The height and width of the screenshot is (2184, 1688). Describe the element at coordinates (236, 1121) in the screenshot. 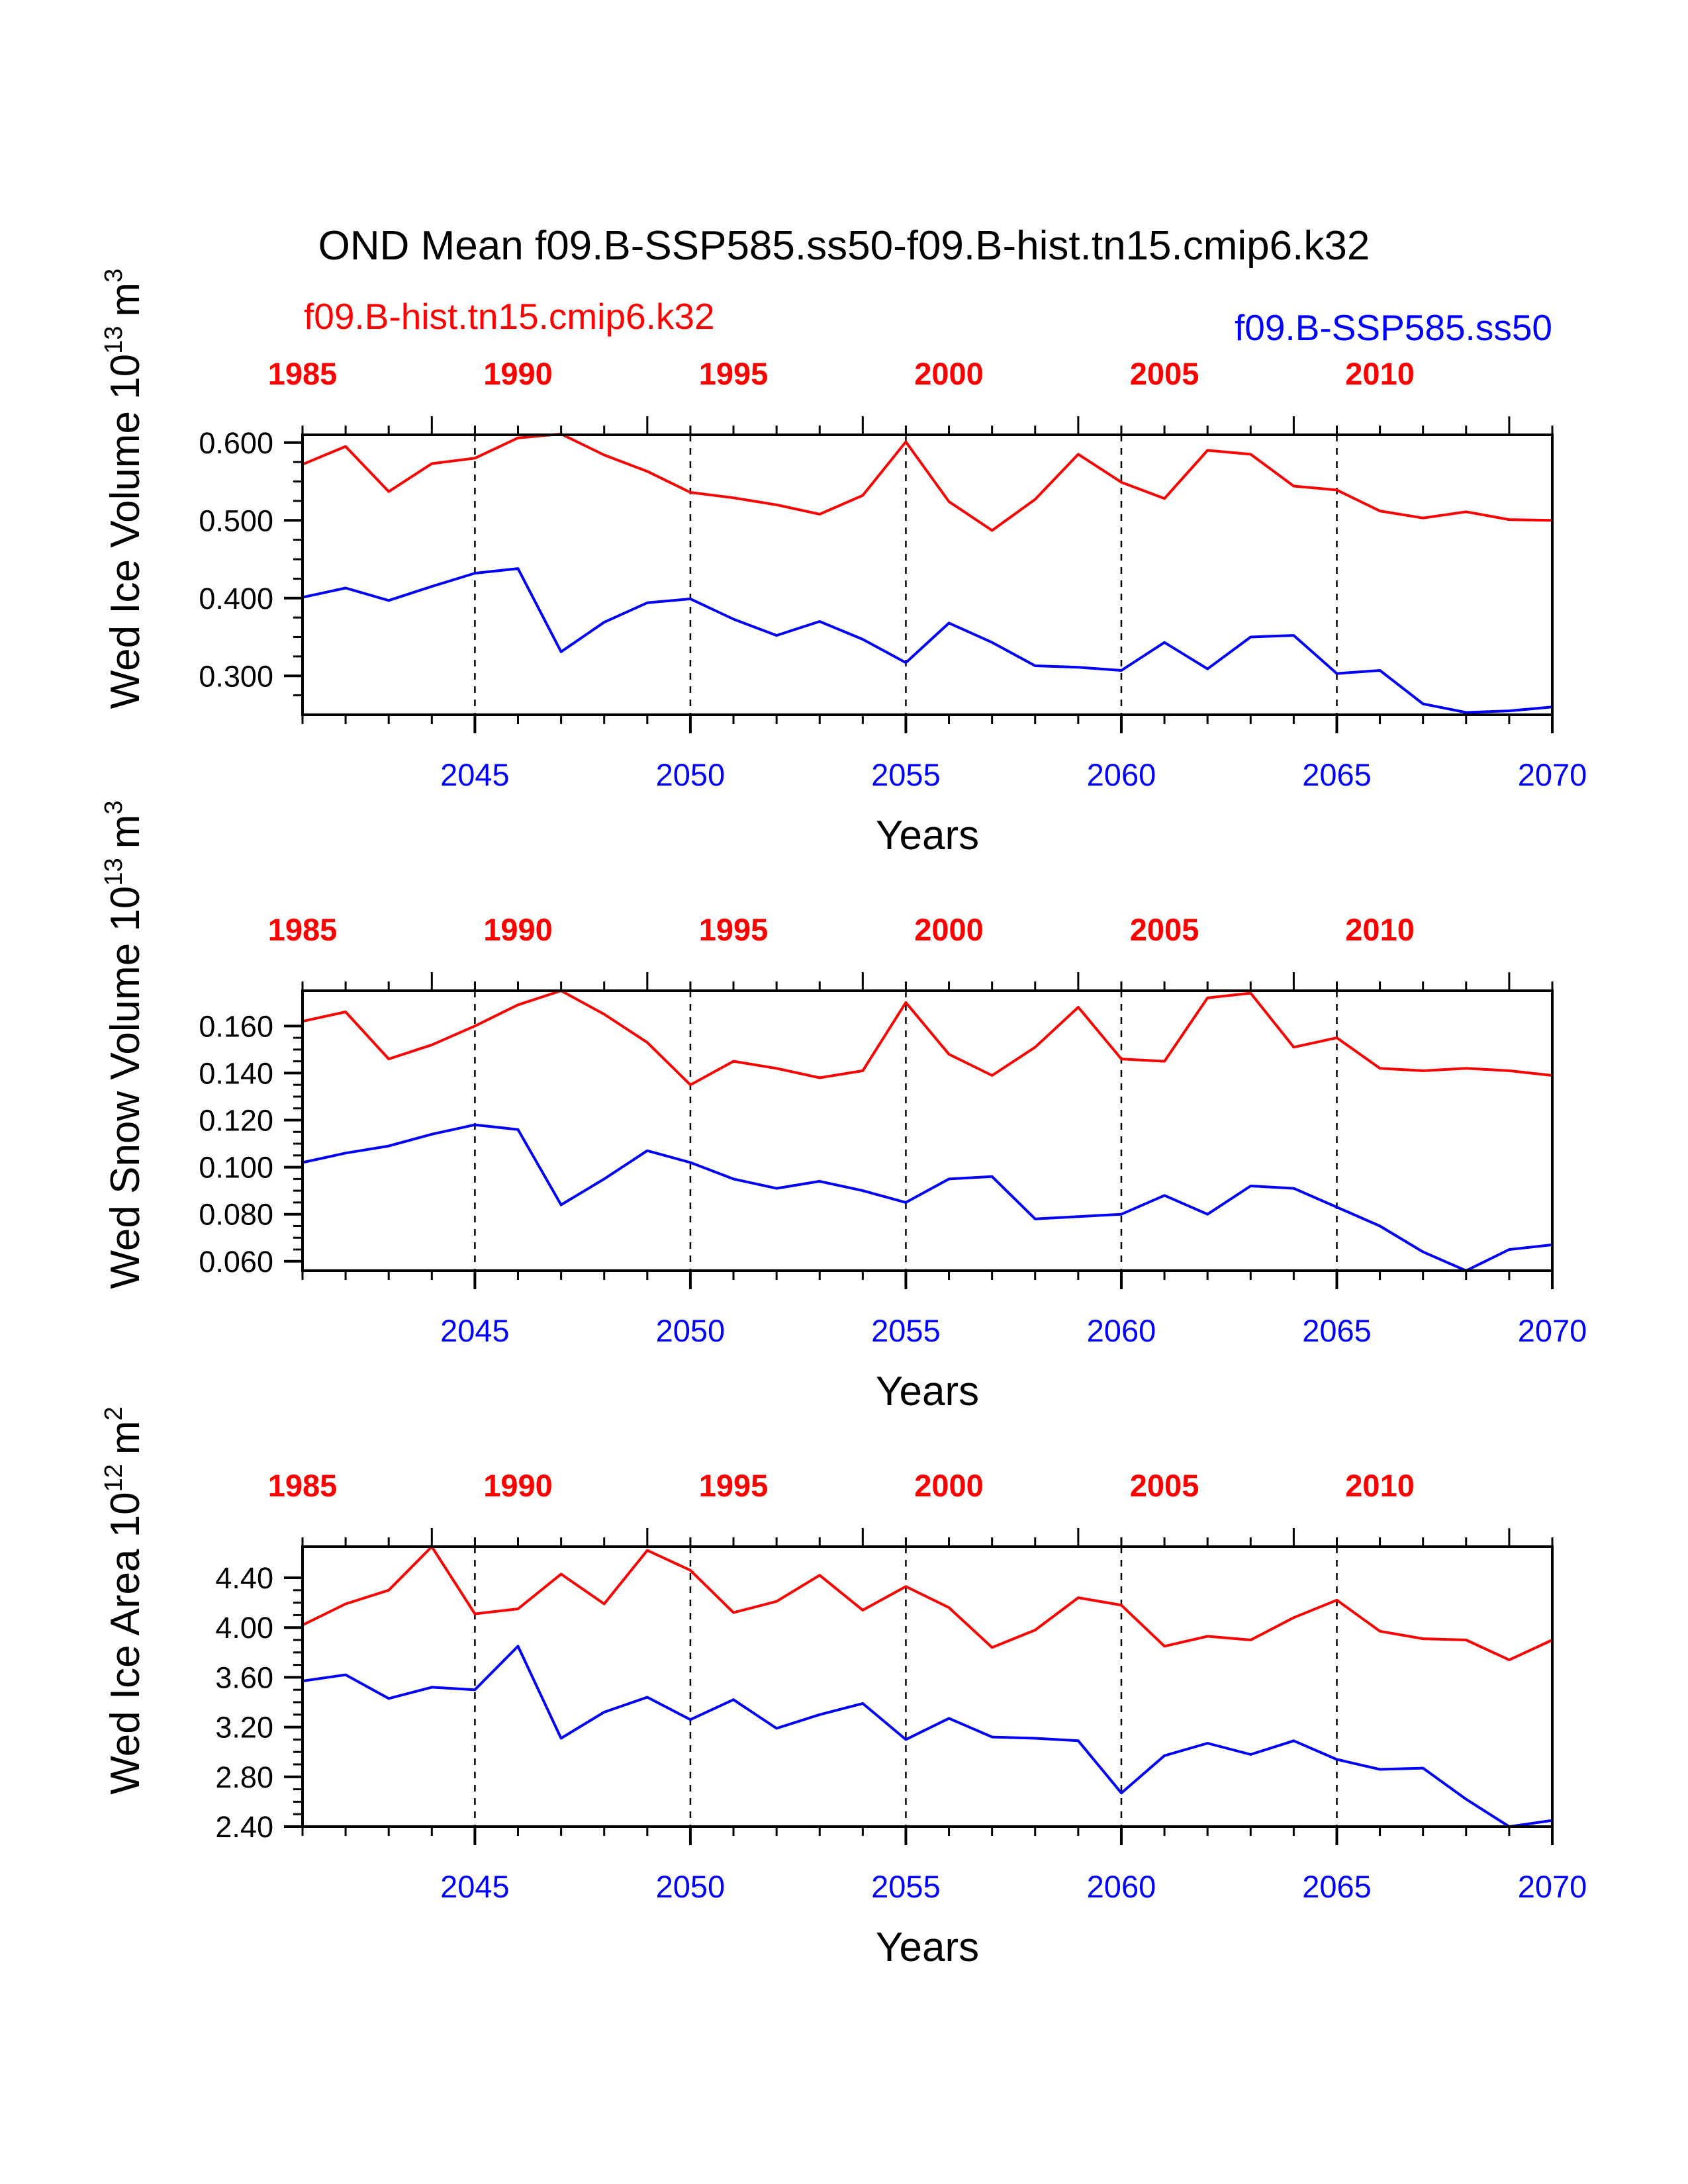

I see `y-tick-label: 0.120` at that location.